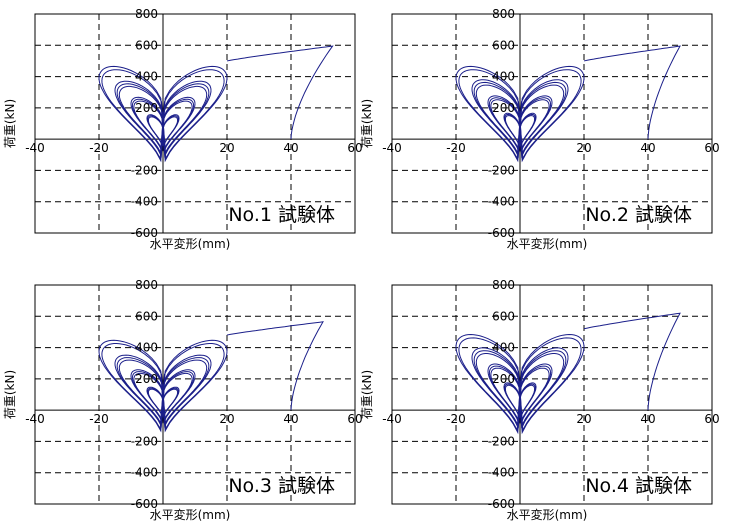 The width and height of the screenshot is (736, 524). Describe the element at coordinates (281, 486) in the screenshot. I see `specimen-label: No.3 試験体` at that location.